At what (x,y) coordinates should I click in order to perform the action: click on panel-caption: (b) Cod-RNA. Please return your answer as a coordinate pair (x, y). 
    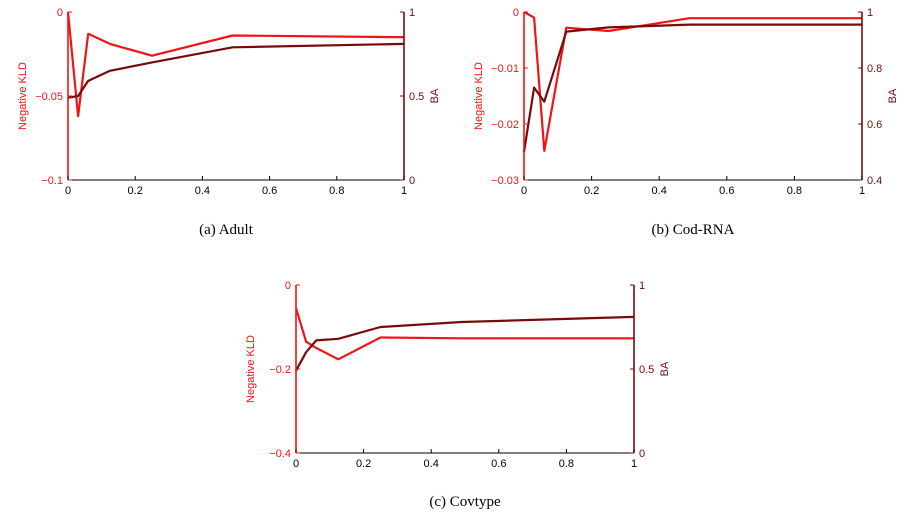
    Looking at the image, I should click on (693, 230).